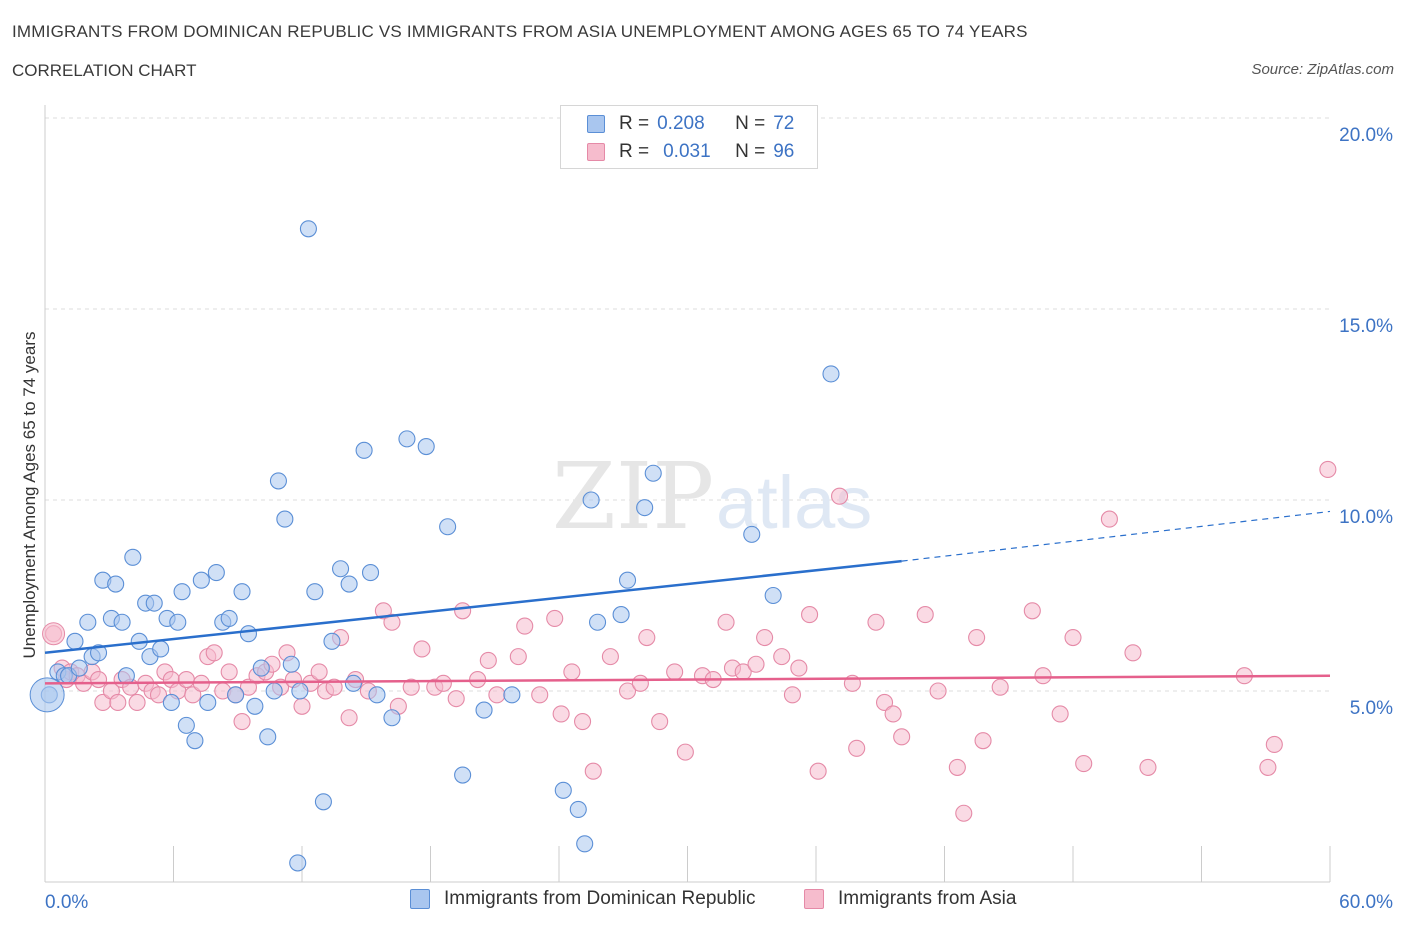 This screenshot has width=1406, height=930. I want to click on legend-label-pink: Immigrants from Asia, so click(927, 898).